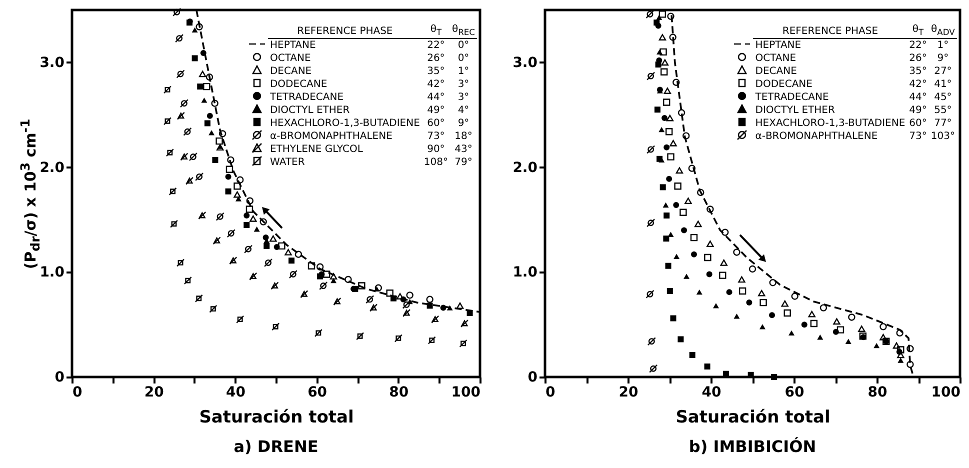  Describe the element at coordinates (943, 84) in the screenshot. I see `annotation: 41°` at that location.